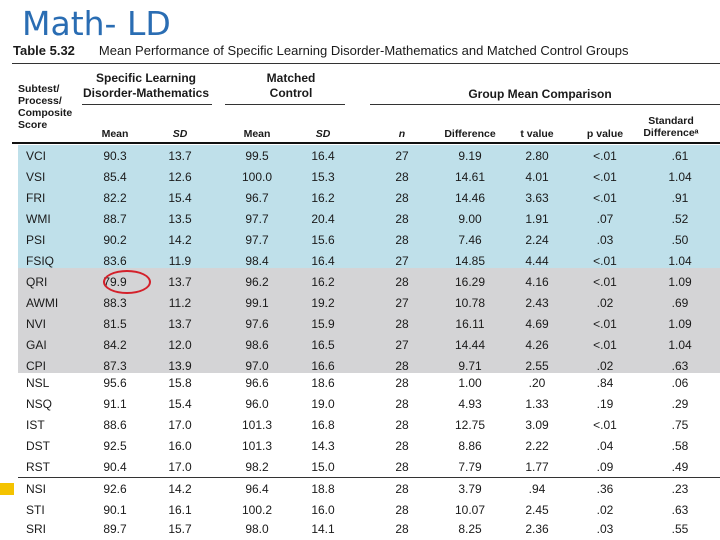 The width and height of the screenshot is (720, 540). I want to click on cell-p-value: .84, so click(605, 383).